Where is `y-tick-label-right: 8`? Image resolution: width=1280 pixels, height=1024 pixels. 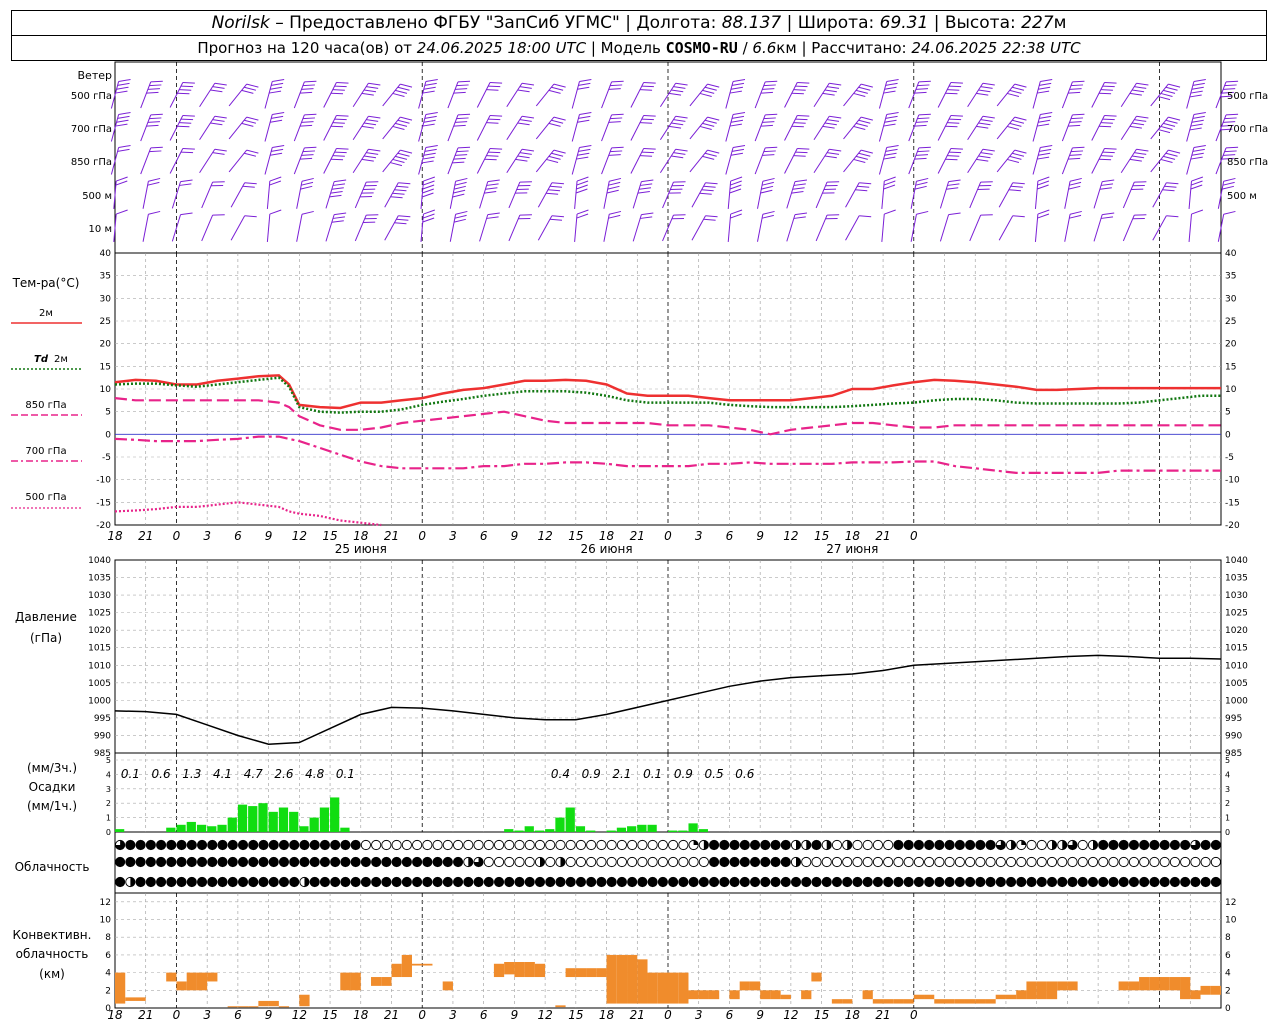 y-tick-label-right: 8 is located at coordinates (1228, 938).